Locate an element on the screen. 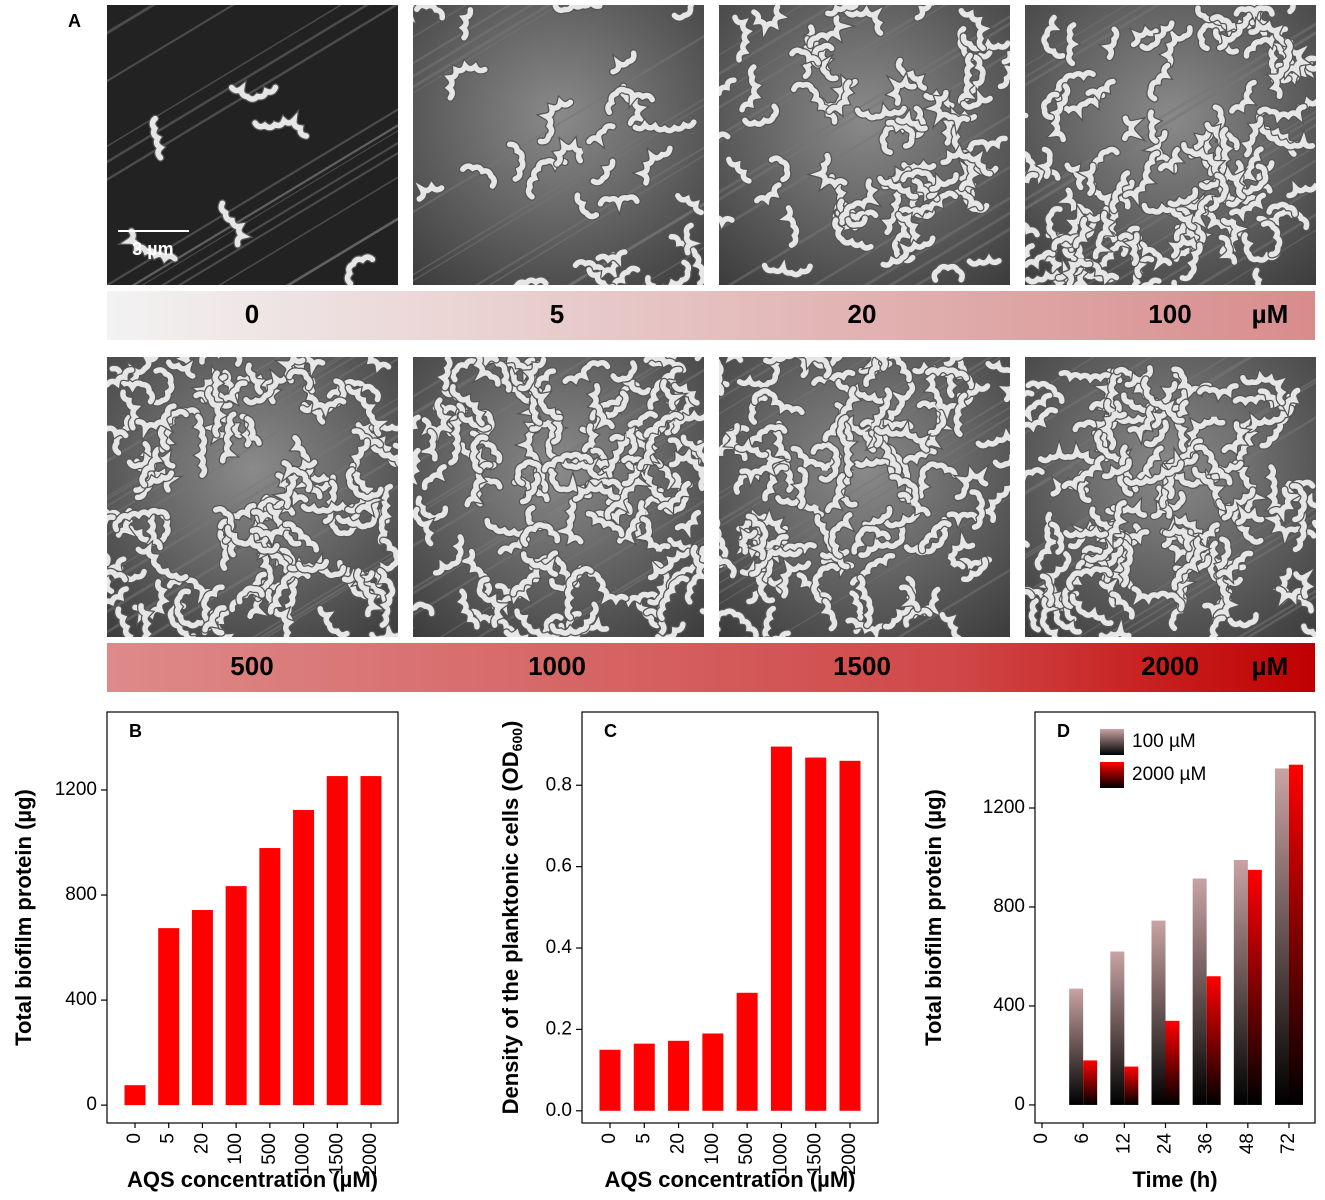 Image resolution: width=1325 pixels, height=1200 pixels. y-tick-label: 0.0 is located at coordinates (559, 1110).